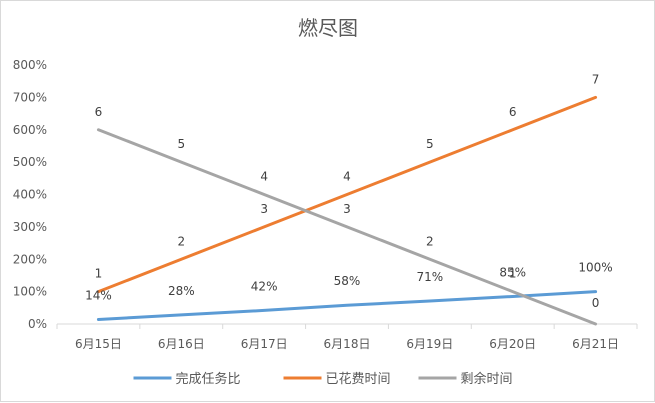  What do you see at coordinates (30, 65) in the screenshot?
I see `y-tick-label: 800%` at bounding box center [30, 65].